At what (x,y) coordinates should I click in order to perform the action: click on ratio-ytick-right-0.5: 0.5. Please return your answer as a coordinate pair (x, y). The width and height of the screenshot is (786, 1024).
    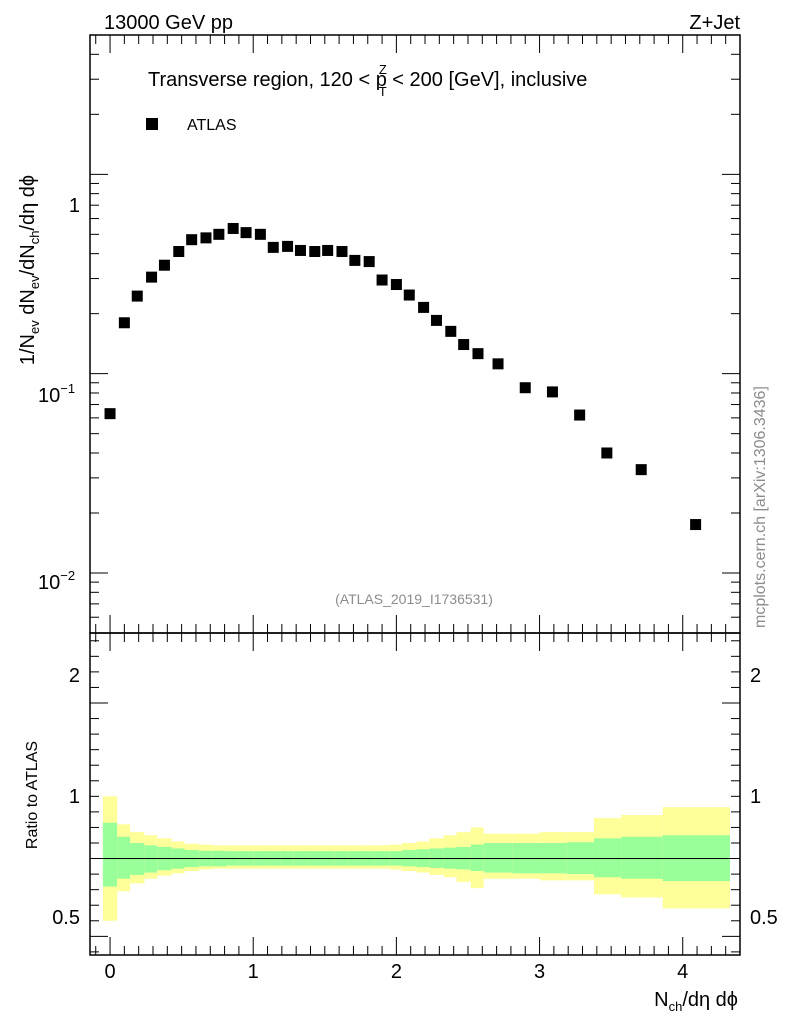
    Looking at the image, I should click on (764, 918).